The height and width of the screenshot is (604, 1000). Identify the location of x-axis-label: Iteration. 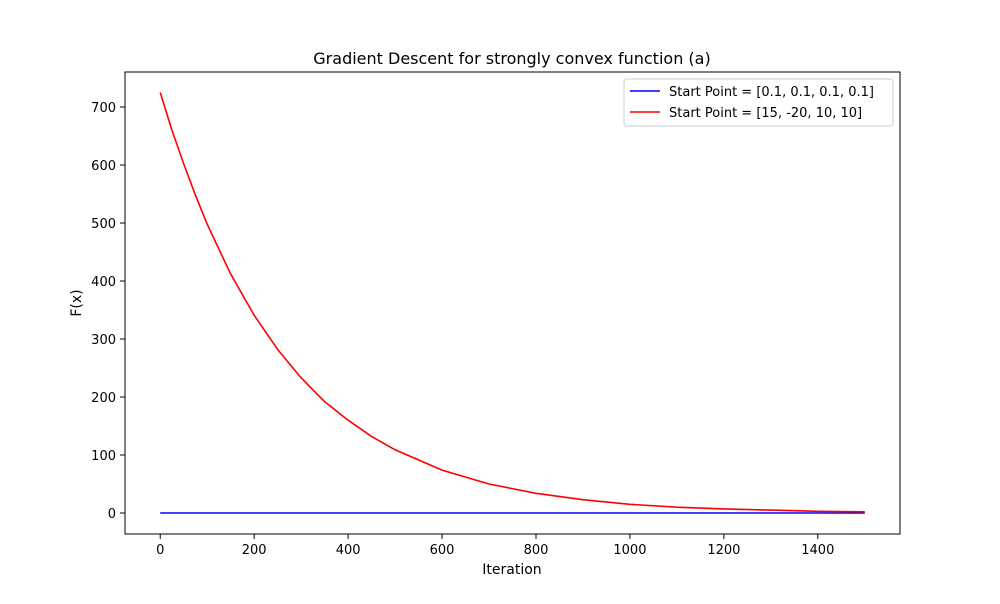
(511, 570).